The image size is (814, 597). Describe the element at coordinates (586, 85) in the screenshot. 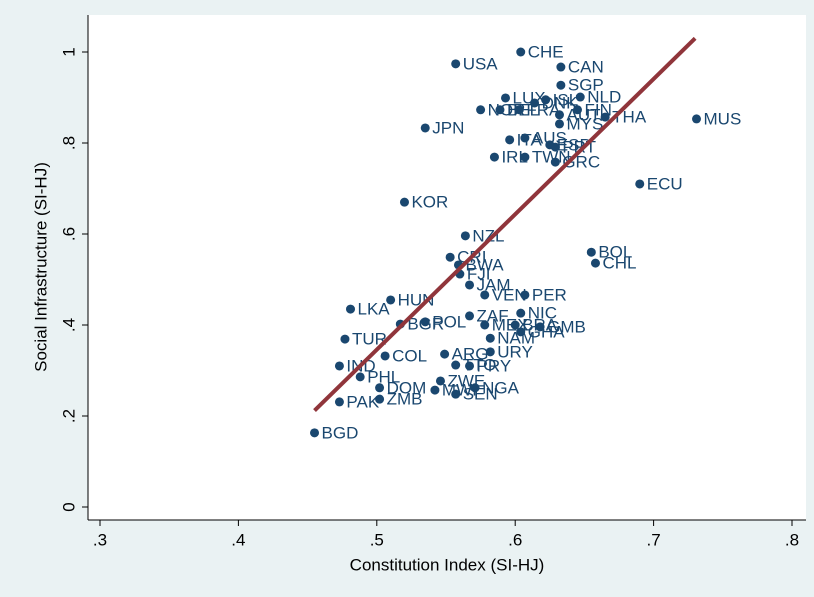

I see `point-label: SGP` at that location.